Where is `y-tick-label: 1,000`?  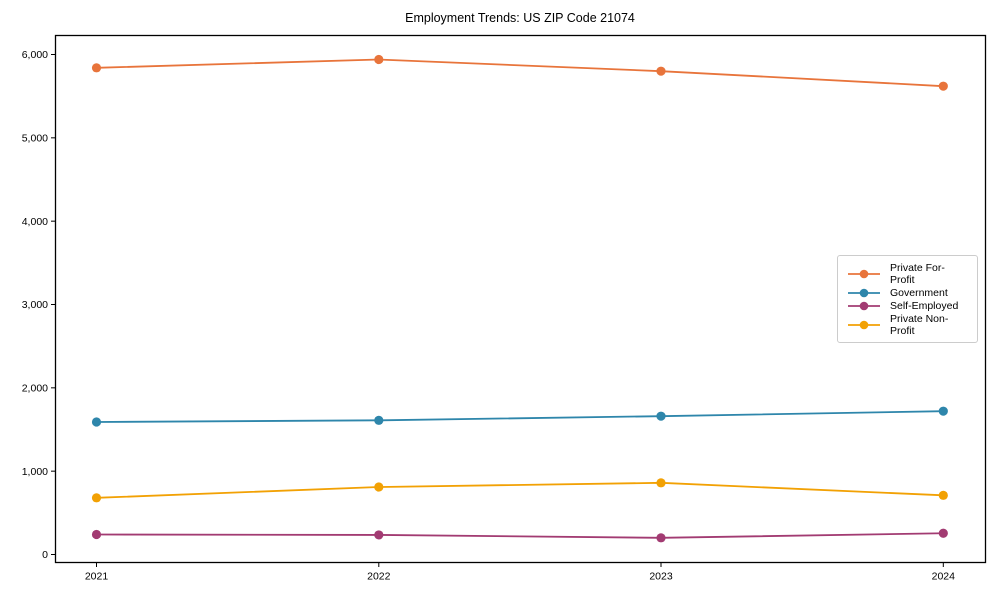
y-tick-label: 1,000 is located at coordinates (35, 472).